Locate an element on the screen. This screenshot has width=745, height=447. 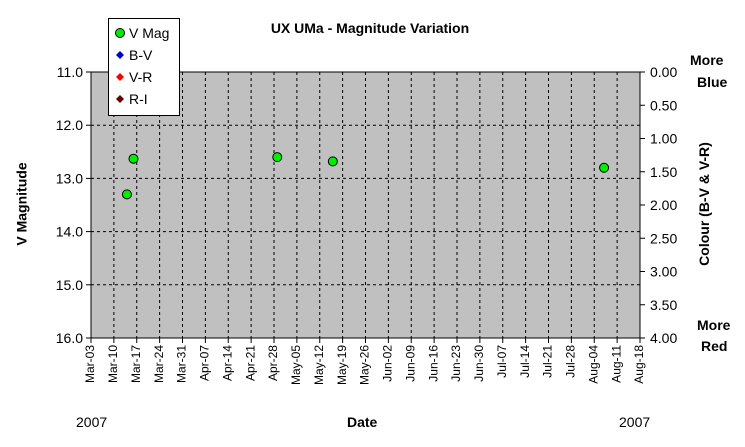
x-tick-label: Mar-10 is located at coordinates (113, 364).